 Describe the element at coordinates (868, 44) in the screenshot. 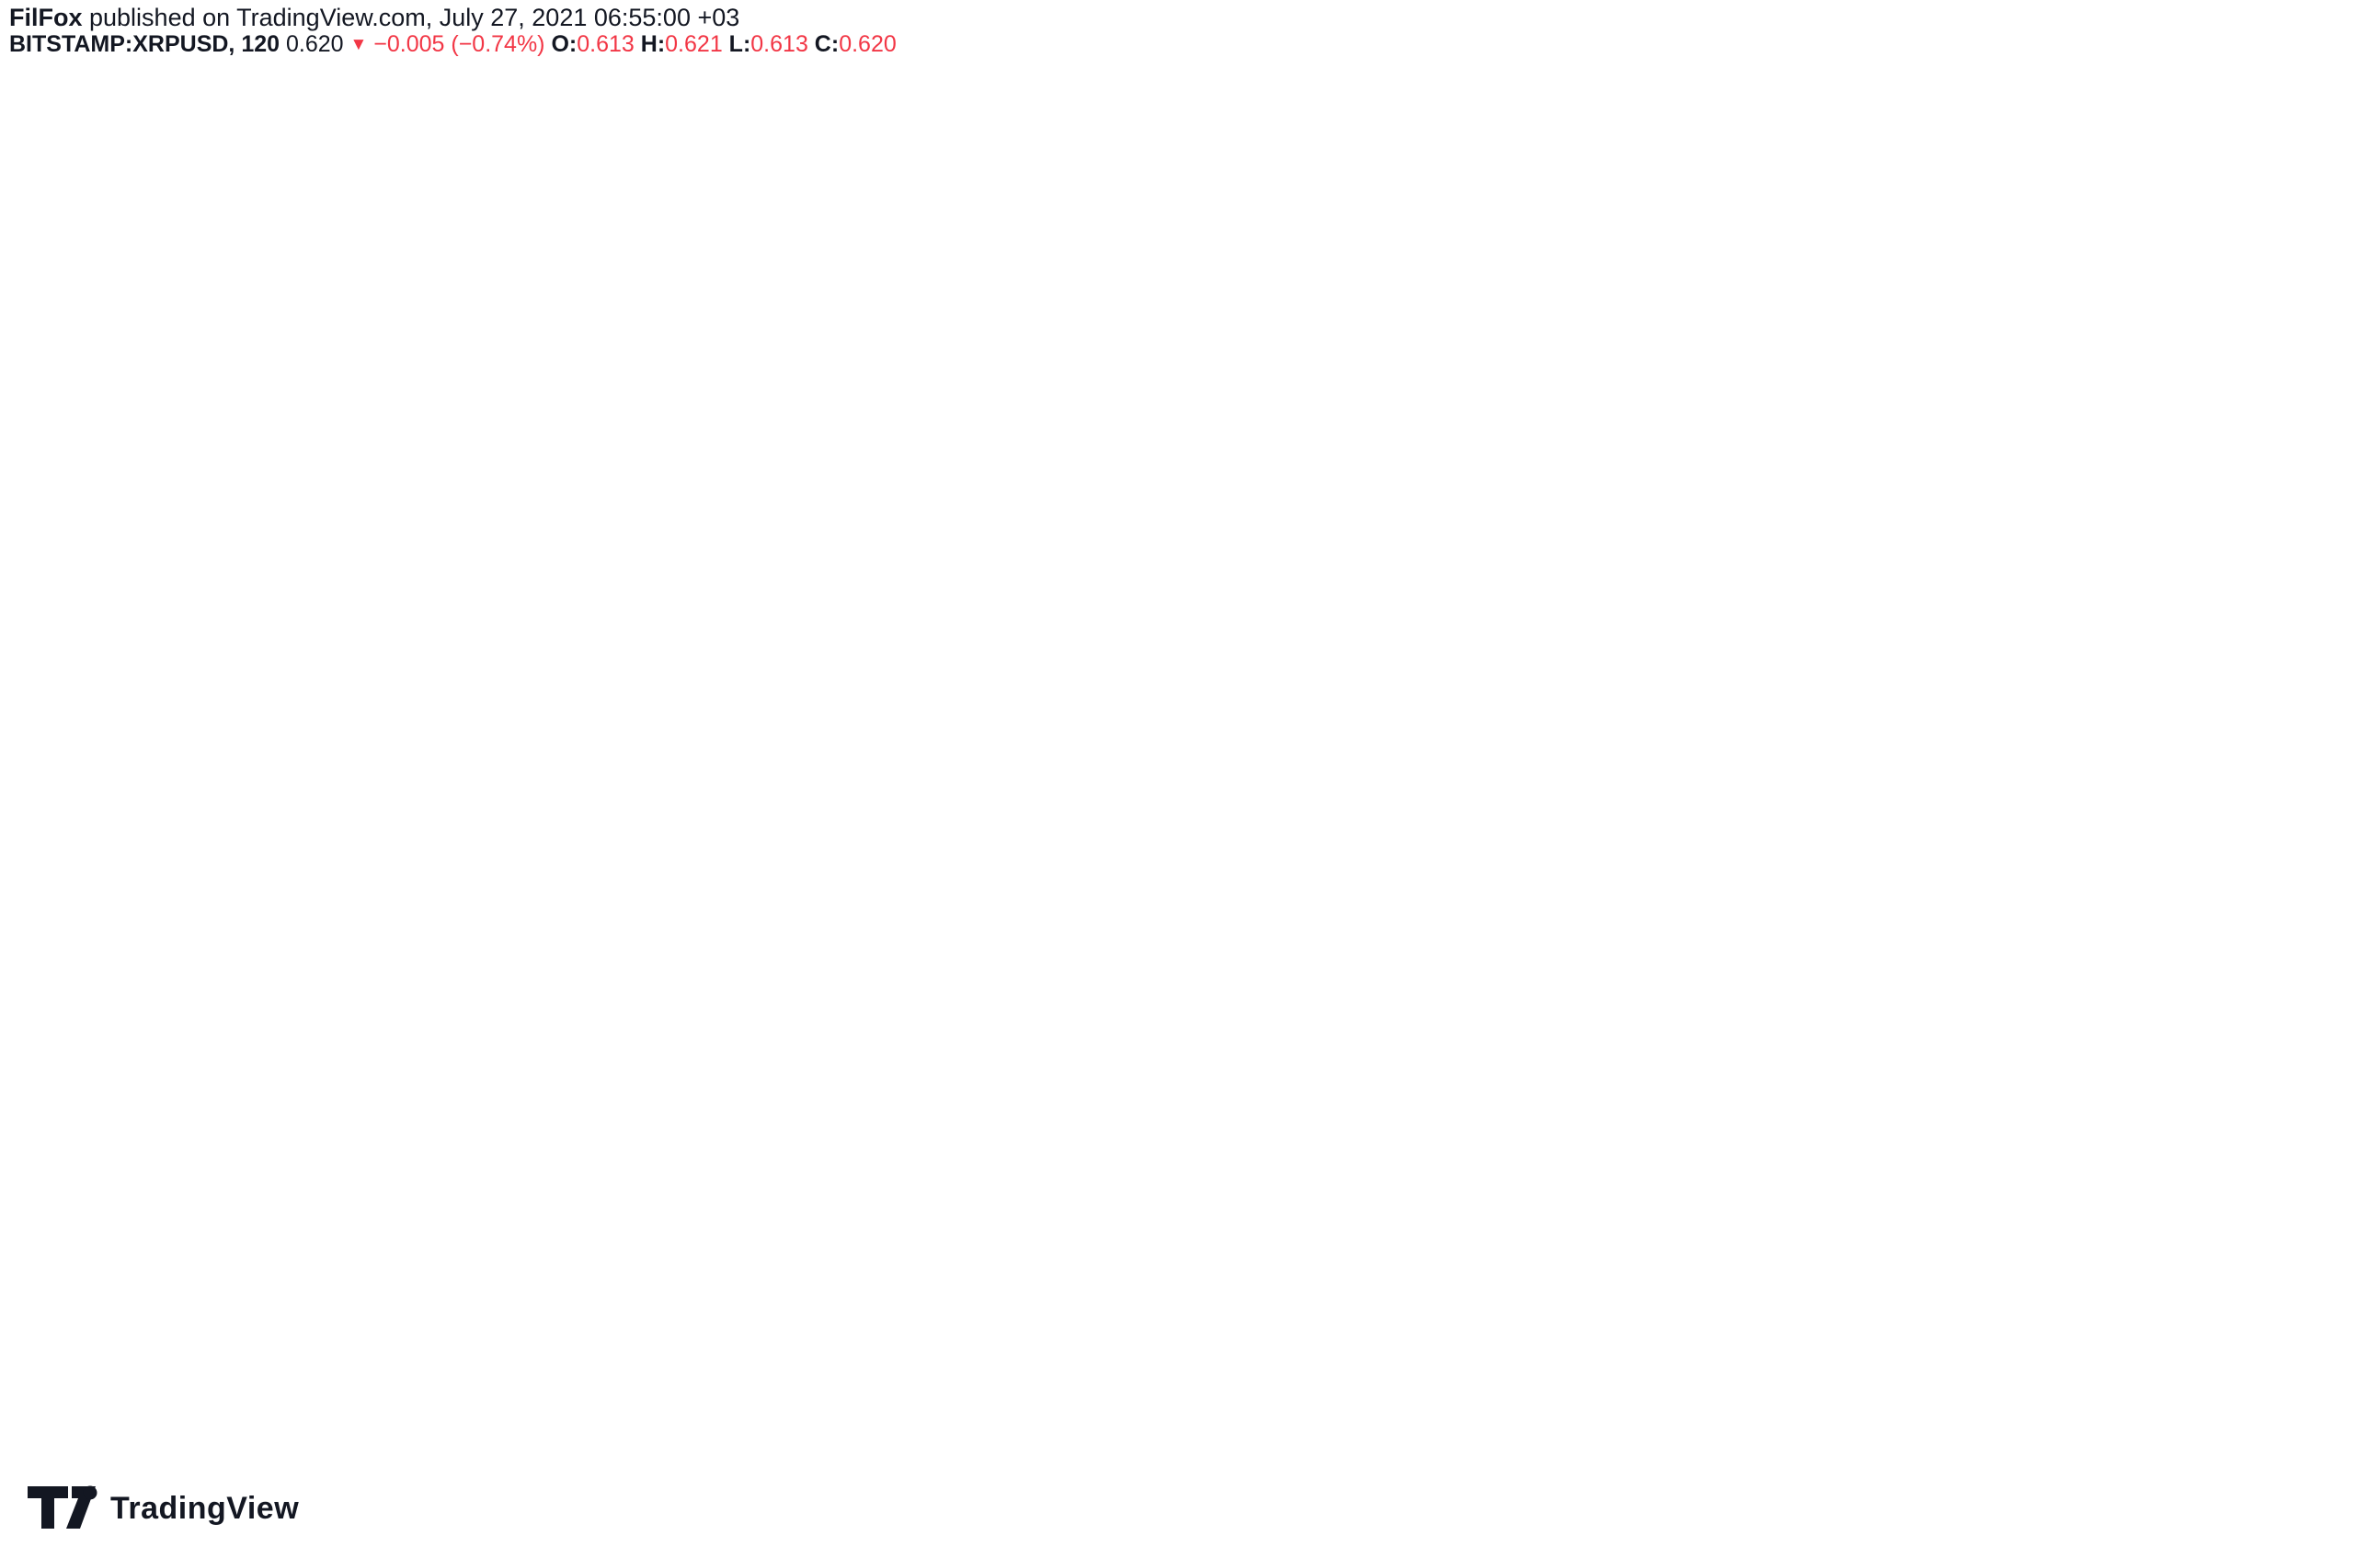

I see `close-value: 0.620` at that location.